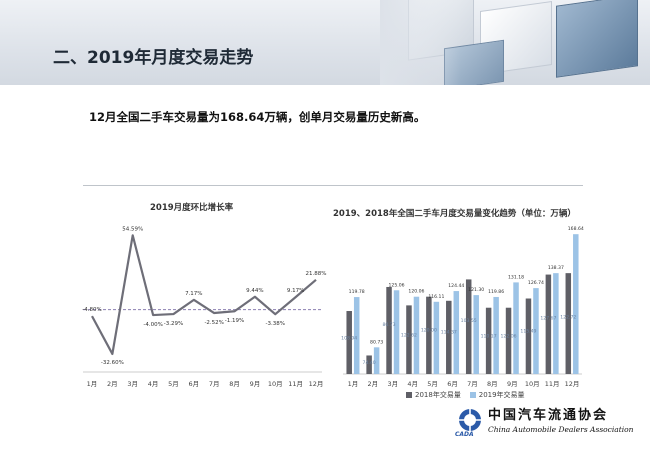  What do you see at coordinates (388, 325) in the screenshot?
I see `bar-label-2018: 80.73` at bounding box center [388, 325].